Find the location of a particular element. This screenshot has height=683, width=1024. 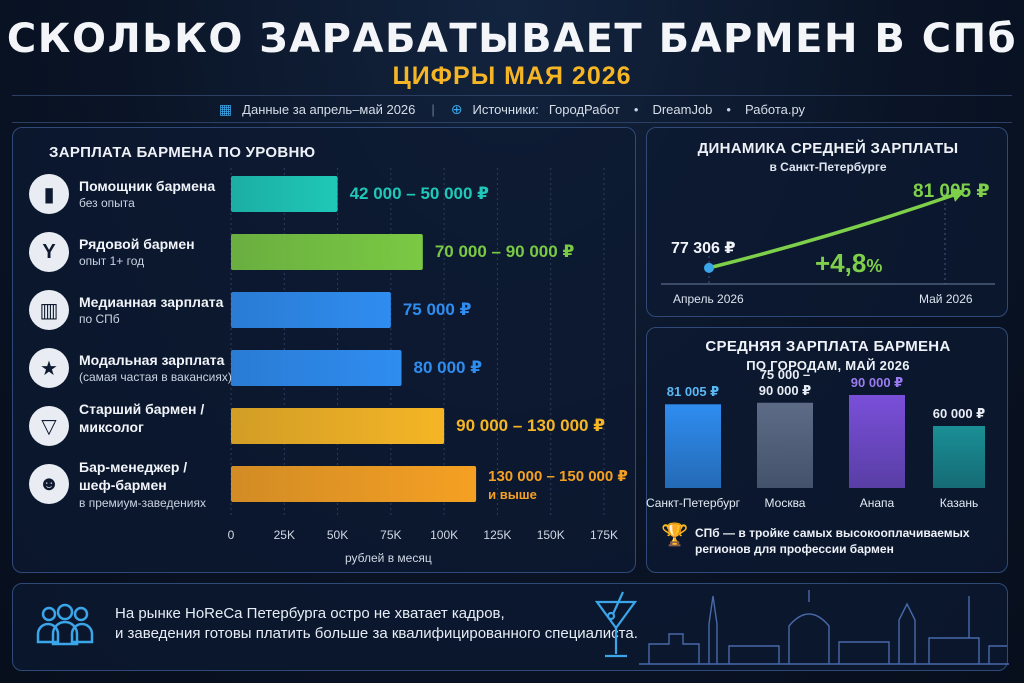

city-name-label: Казань is located at coordinates (959, 503).